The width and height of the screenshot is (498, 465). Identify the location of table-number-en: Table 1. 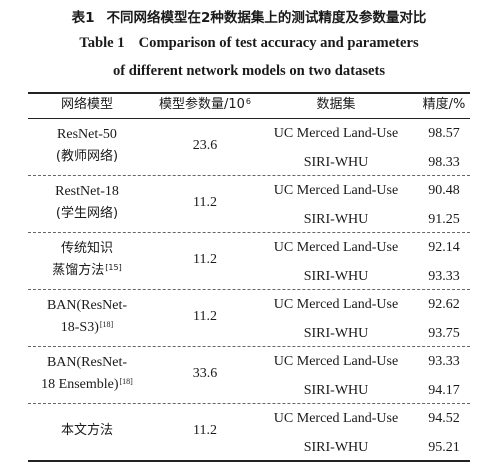
(102, 43).